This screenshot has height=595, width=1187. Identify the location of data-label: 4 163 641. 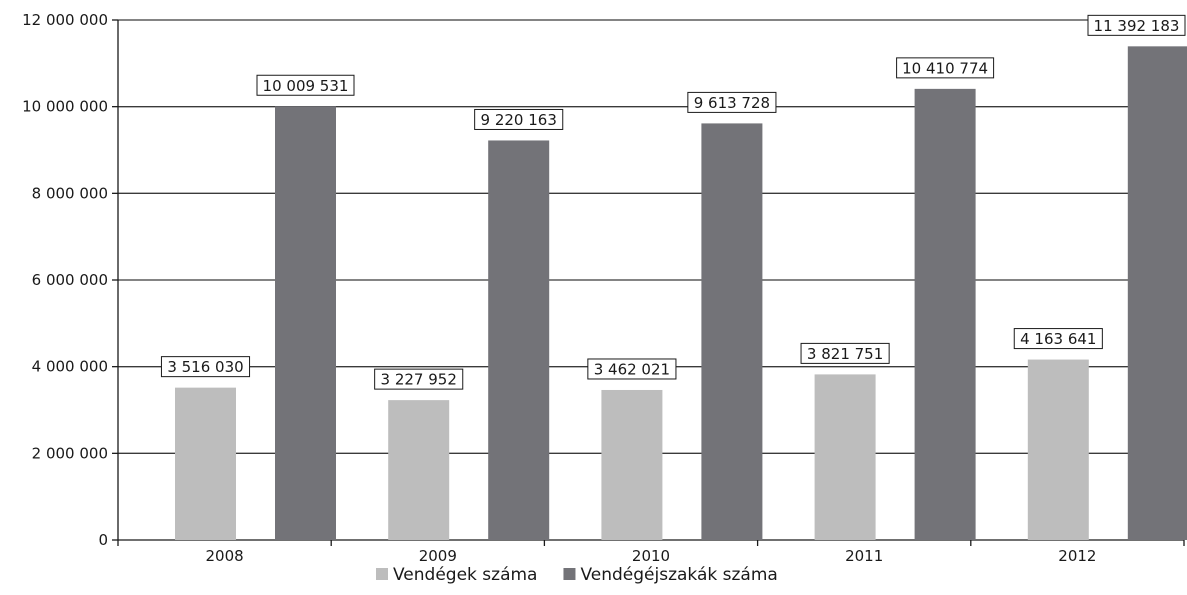
(1058, 339).